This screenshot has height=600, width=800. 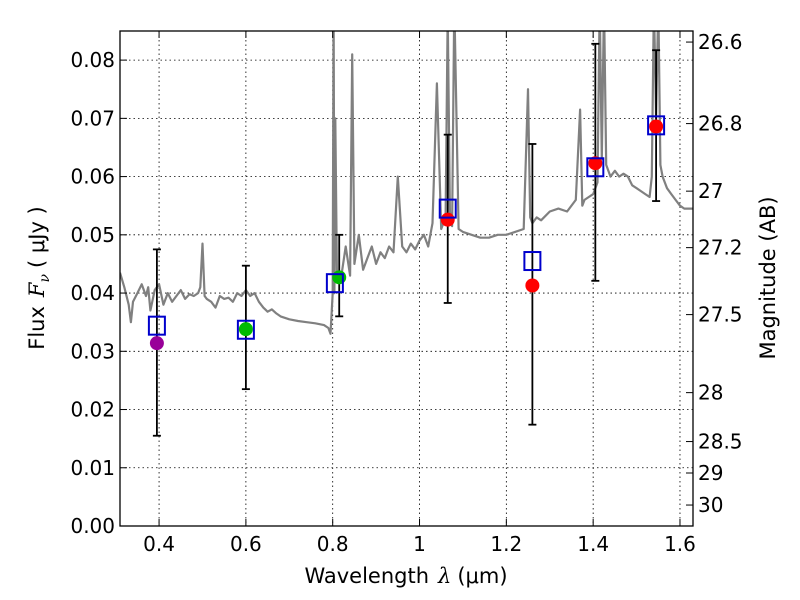 What do you see at coordinates (92, 118) in the screenshot?
I see `y-tick-label: 0.07` at bounding box center [92, 118].